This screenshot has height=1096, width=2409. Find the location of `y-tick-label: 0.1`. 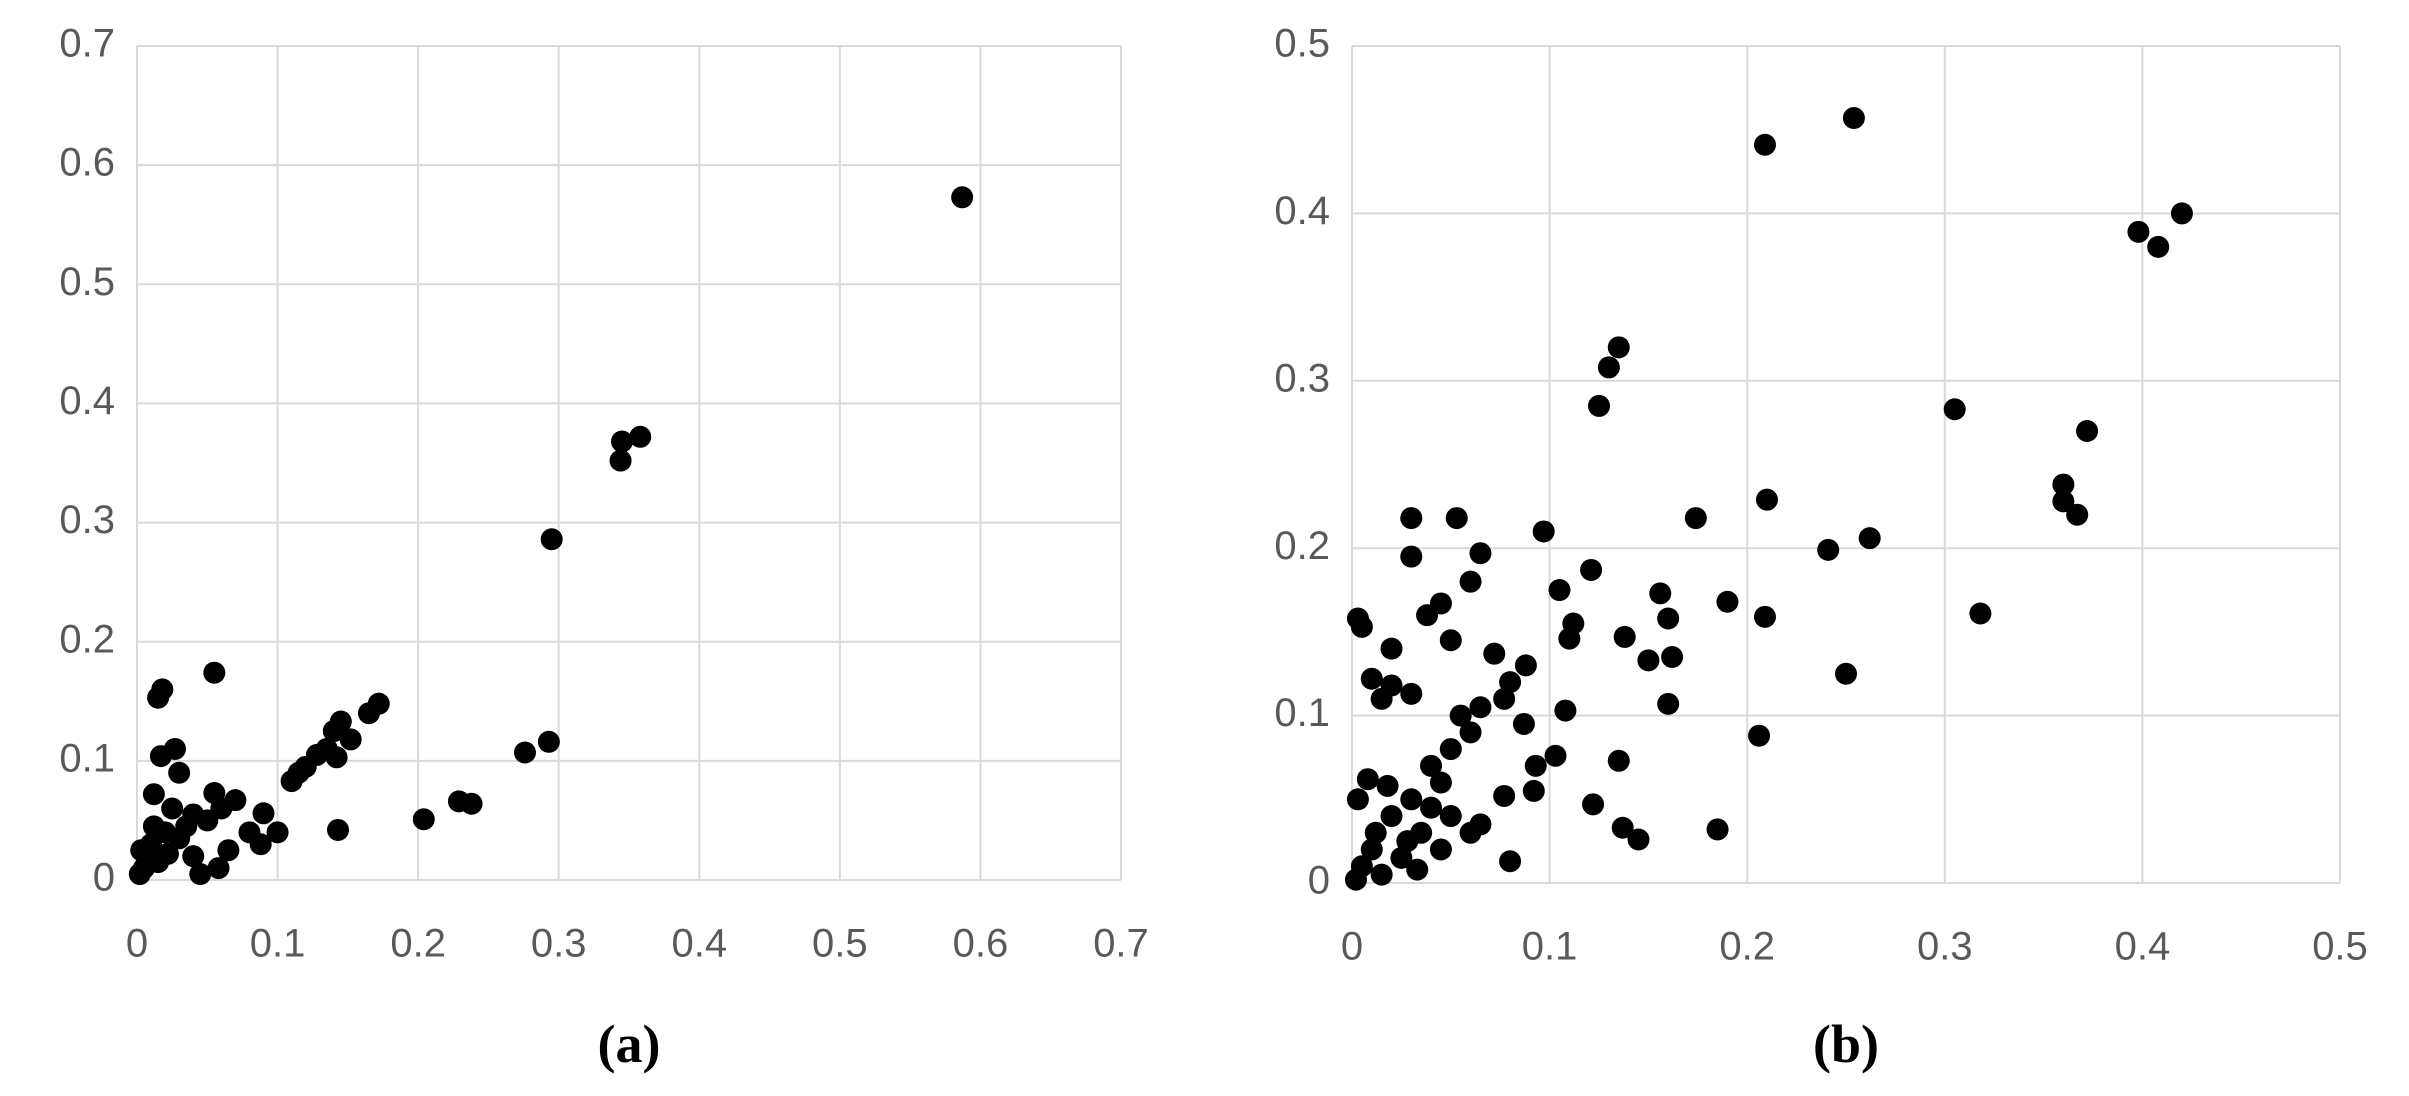

y-tick-label: 0.1 is located at coordinates (87, 758).